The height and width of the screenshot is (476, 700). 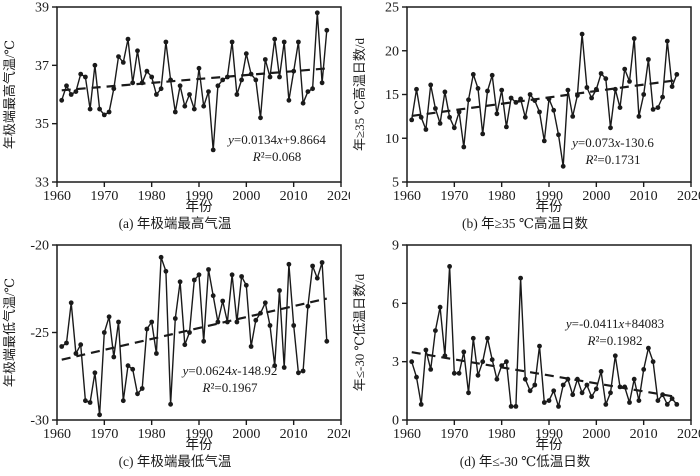 I want to click on r-squared-label: R²=0.1982, so click(x=615, y=340).